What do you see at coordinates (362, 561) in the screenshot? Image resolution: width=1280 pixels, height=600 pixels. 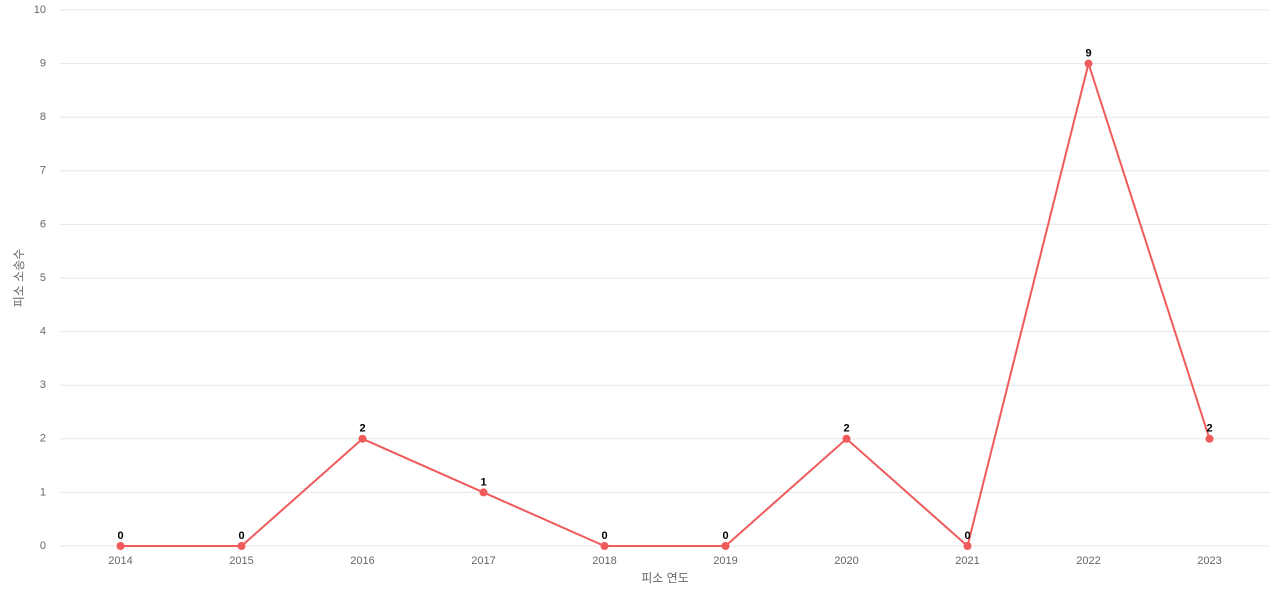 I see `x-tick-label: 2016` at bounding box center [362, 561].